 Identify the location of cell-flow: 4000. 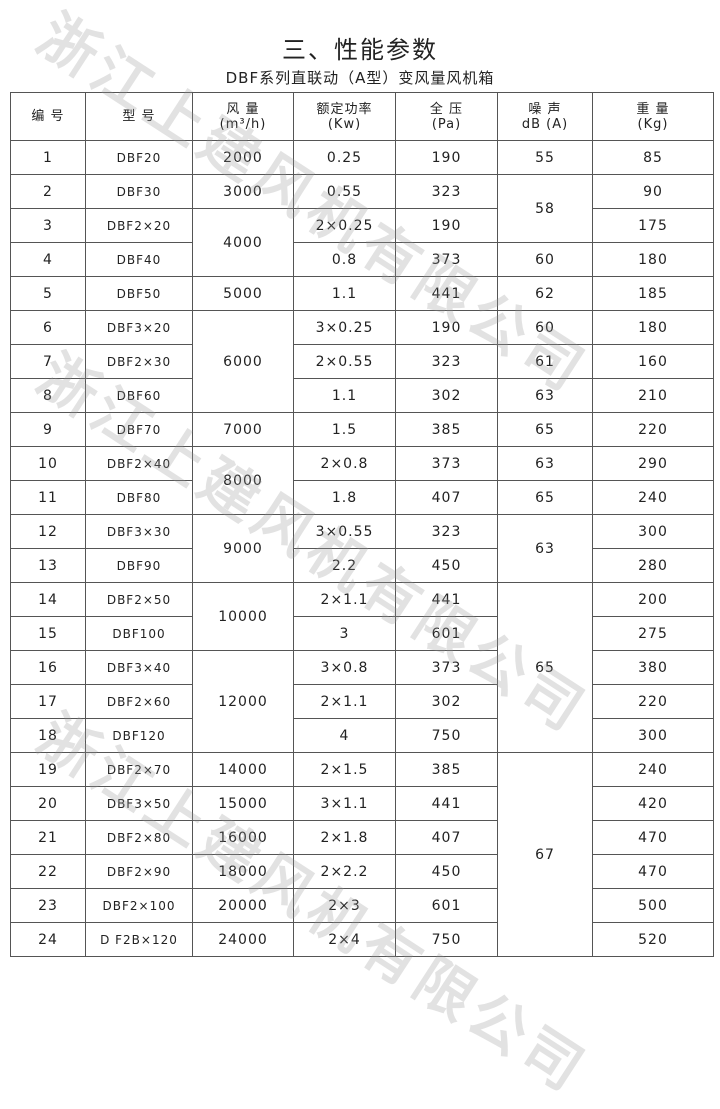
(243, 242).